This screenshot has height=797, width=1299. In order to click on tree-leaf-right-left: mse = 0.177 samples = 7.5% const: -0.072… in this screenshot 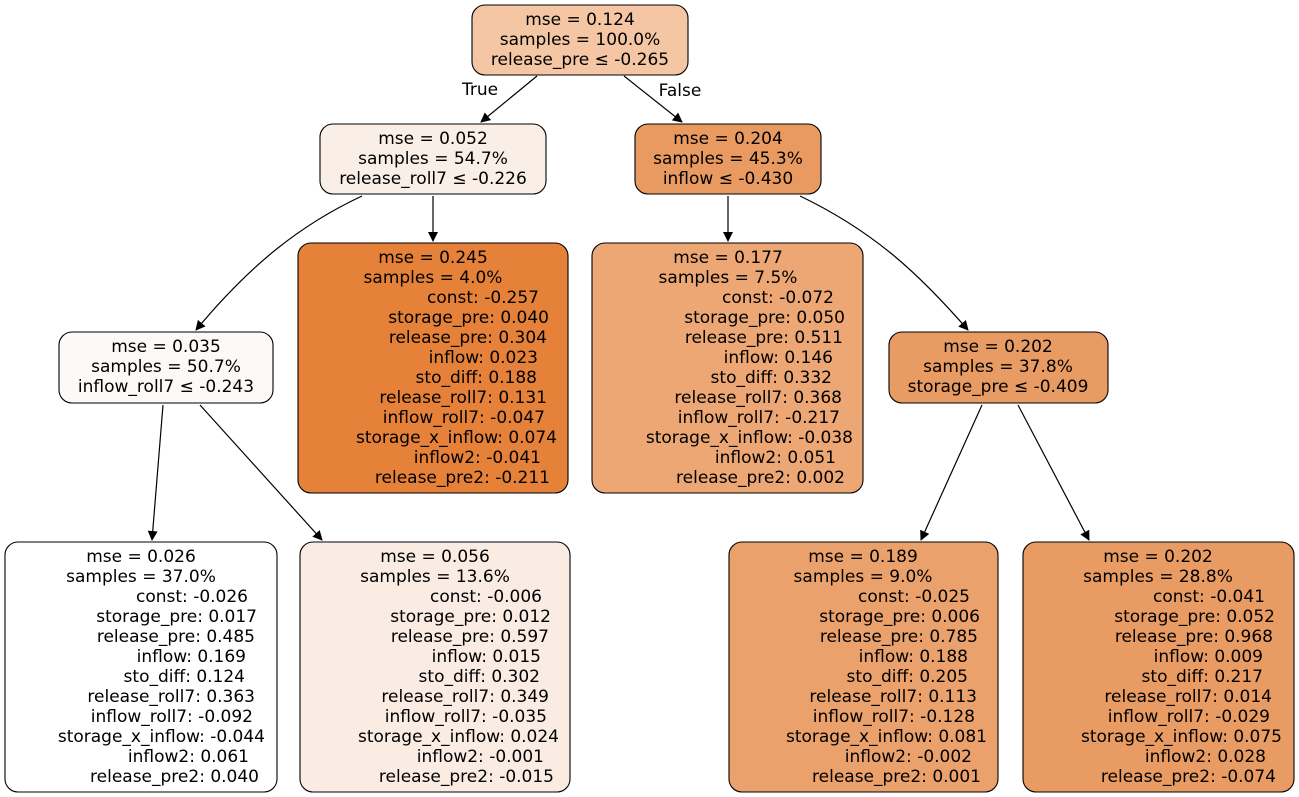, I will do `click(727, 368)`.